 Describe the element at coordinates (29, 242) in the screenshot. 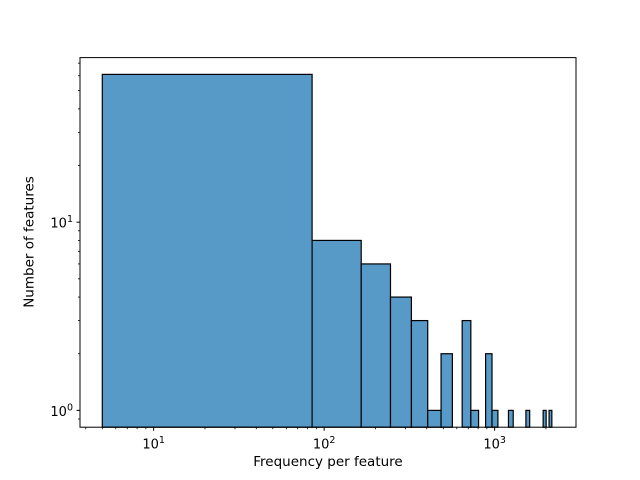

I see `y-axis-label: Number of features` at that location.